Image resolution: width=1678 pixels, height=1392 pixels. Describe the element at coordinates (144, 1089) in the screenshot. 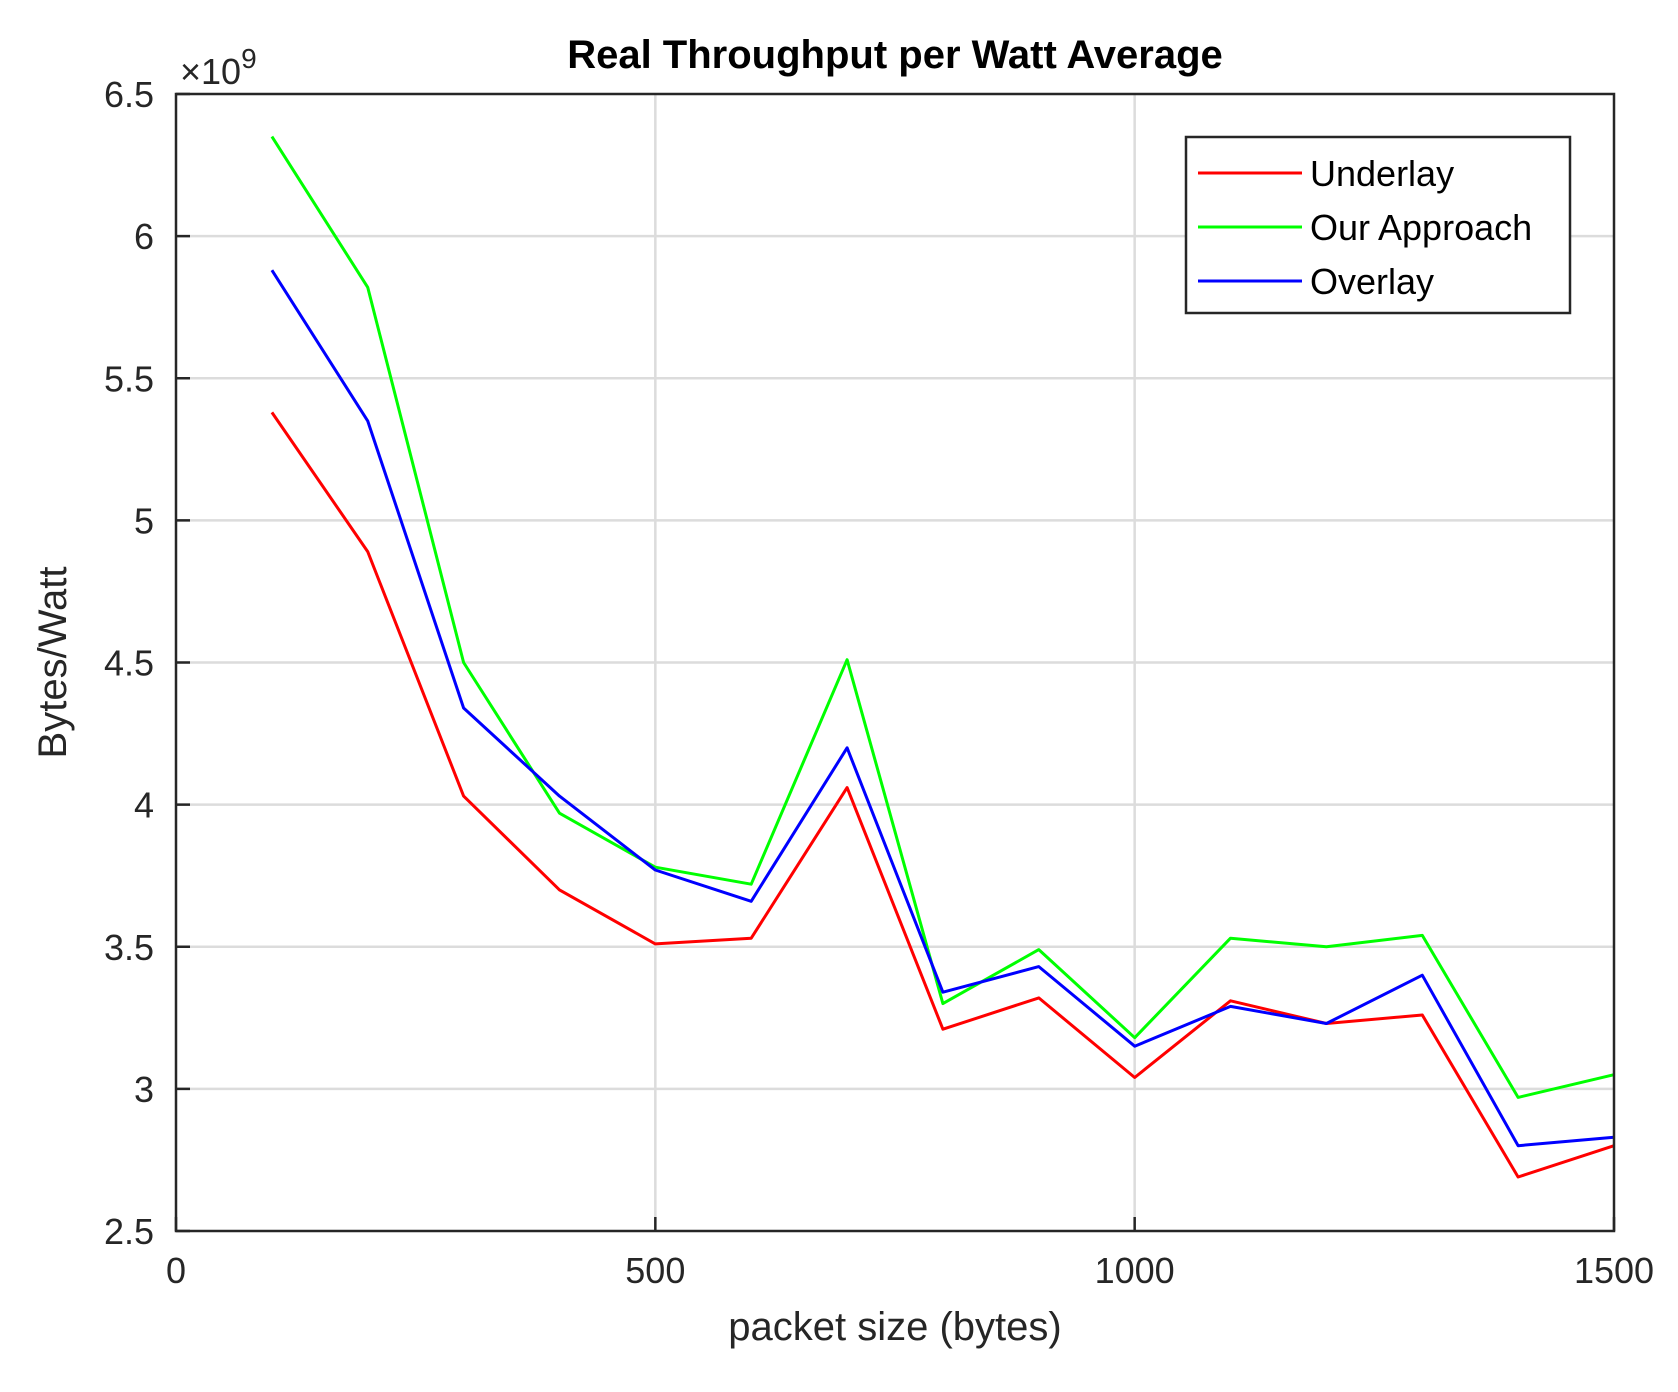

I see `y-tick-label: 3` at that location.